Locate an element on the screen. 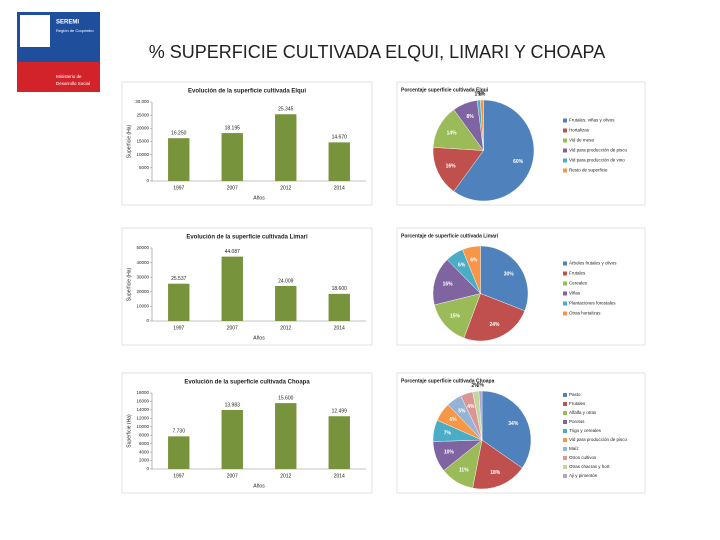 This screenshot has width=720, height=540. logo-emblem is located at coordinates (35, 31).